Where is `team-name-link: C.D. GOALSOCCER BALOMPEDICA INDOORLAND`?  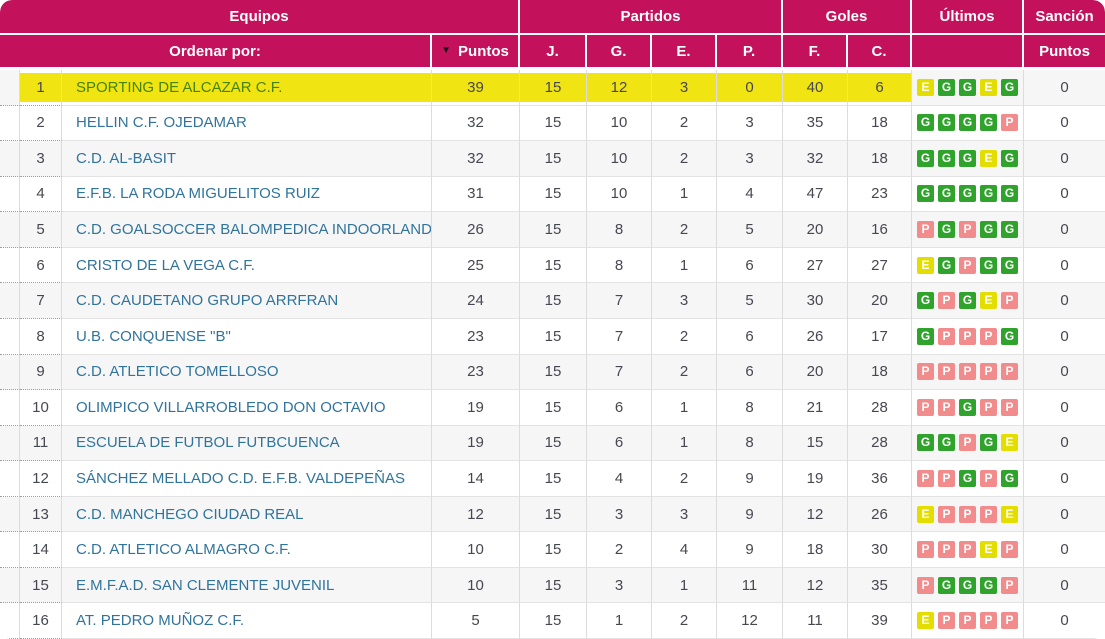
team-name-link: C.D. GOALSOCCER BALOMPEDICA INDOORLAND is located at coordinates (247, 230).